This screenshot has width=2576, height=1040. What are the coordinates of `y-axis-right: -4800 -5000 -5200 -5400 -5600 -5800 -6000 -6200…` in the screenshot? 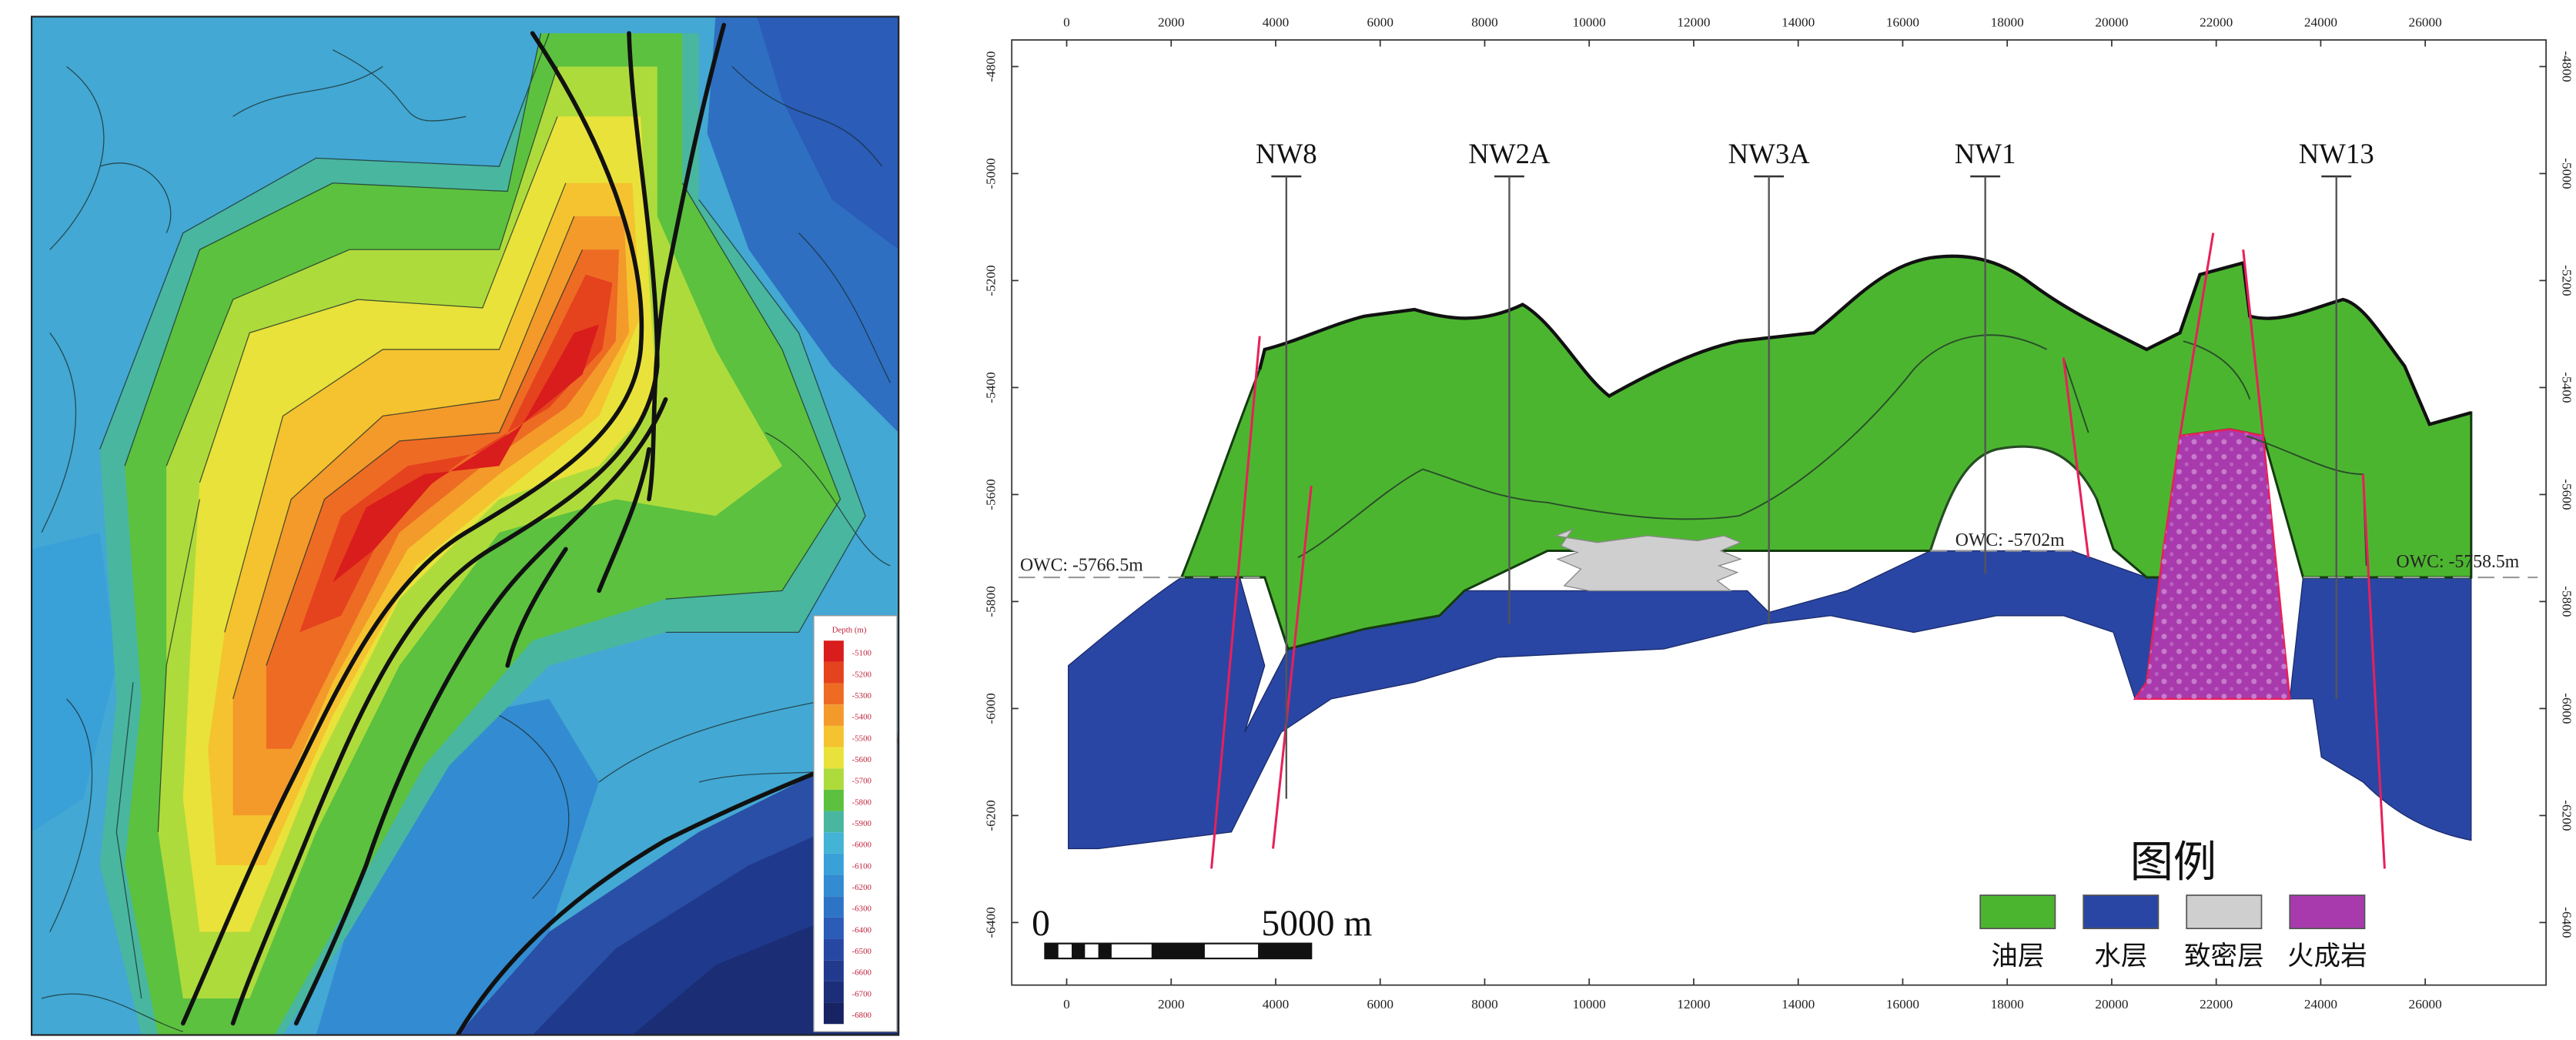 It's located at (2556, 495).